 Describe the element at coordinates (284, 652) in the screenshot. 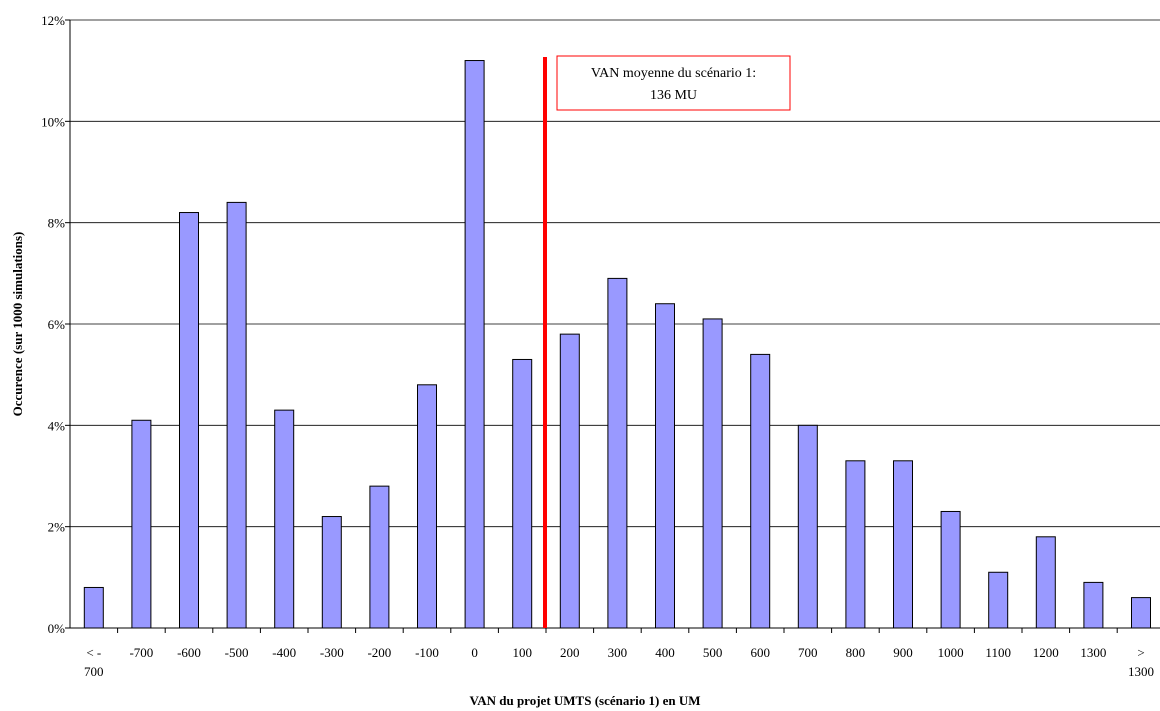

I see `x-tick-label: -400` at that location.